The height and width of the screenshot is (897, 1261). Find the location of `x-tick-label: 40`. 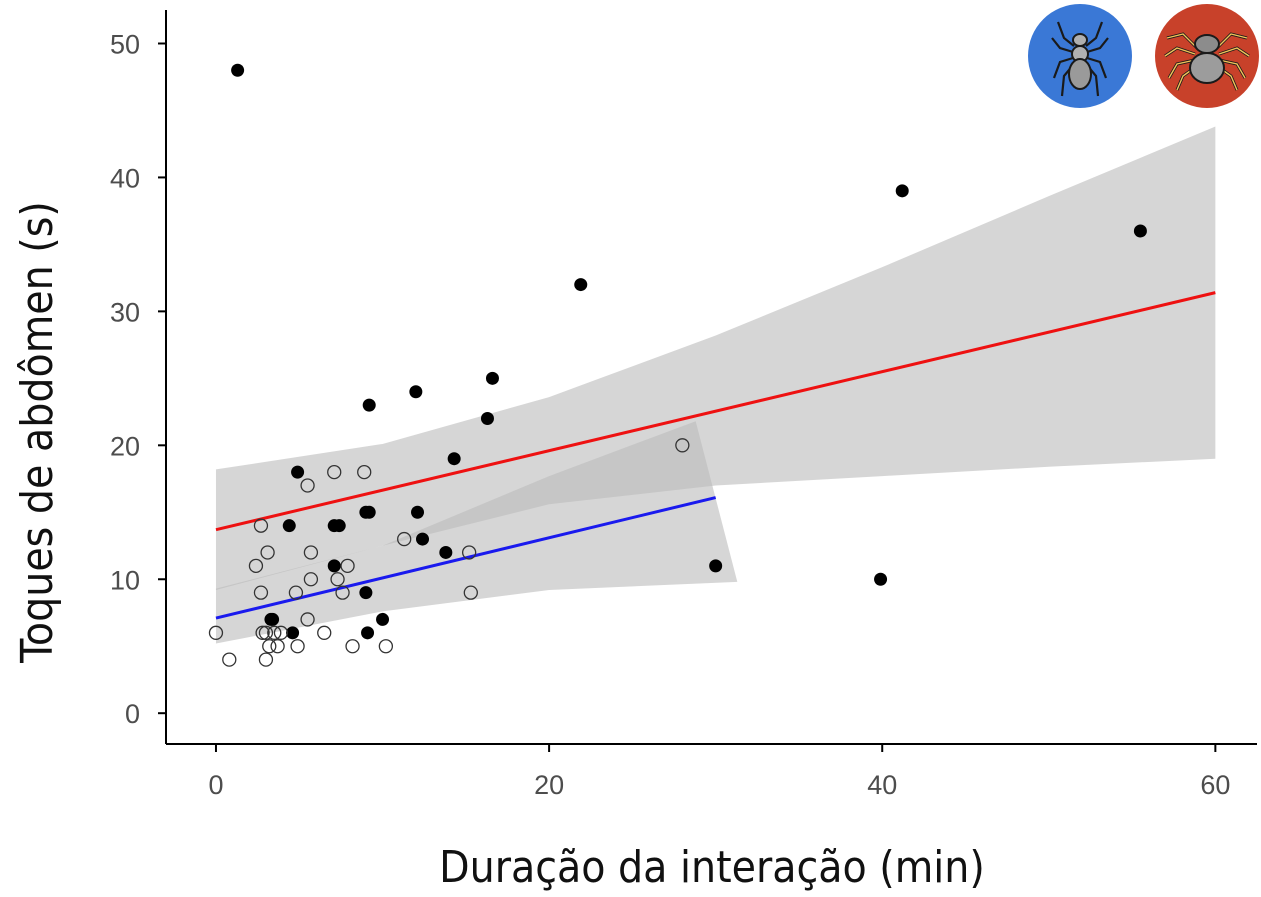

x-tick-label: 40 is located at coordinates (882, 785).